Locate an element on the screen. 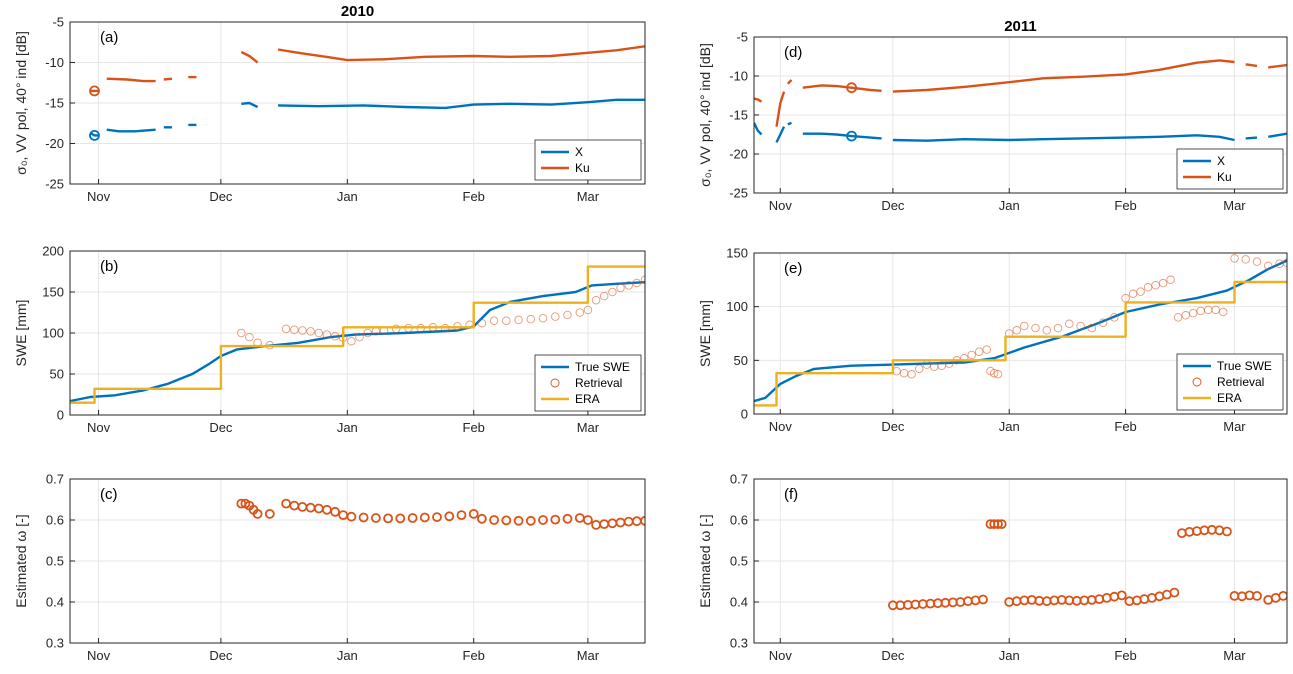  legend-box is located at coordinates (1230, 169).